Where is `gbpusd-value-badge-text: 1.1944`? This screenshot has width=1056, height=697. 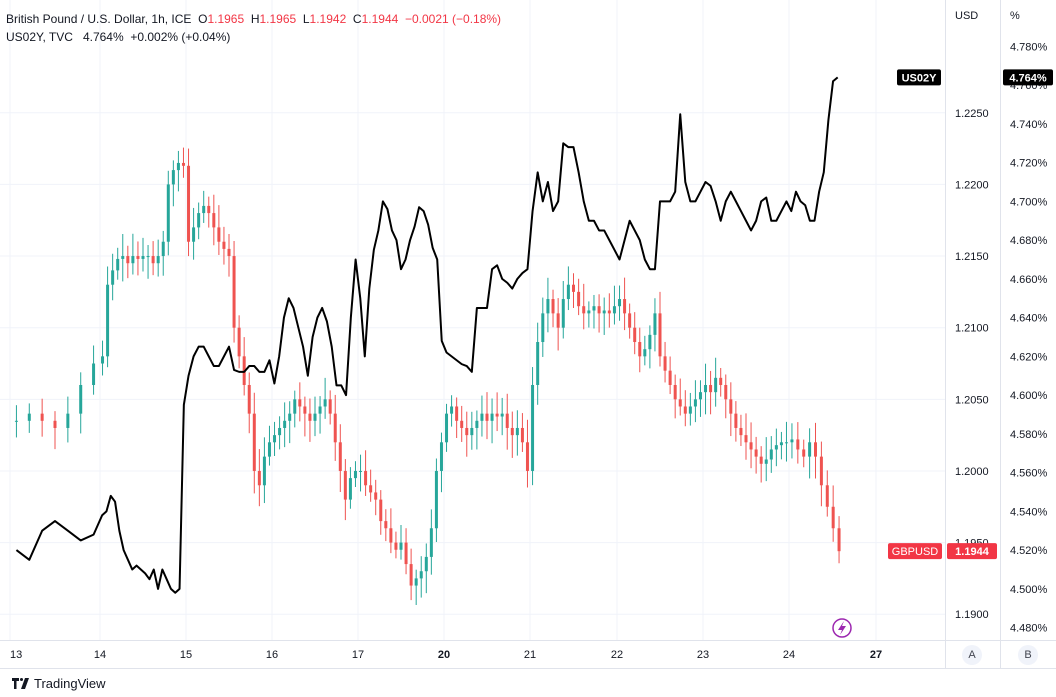
gbpusd-value-badge-text: 1.1944 is located at coordinates (972, 552).